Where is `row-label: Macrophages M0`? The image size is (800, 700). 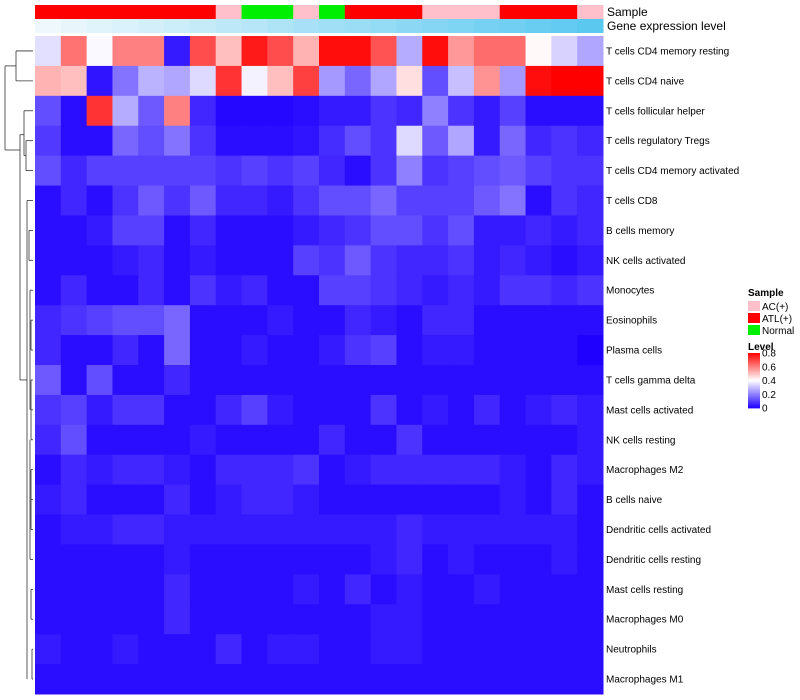
row-label: Macrophages M0 is located at coordinates (645, 620).